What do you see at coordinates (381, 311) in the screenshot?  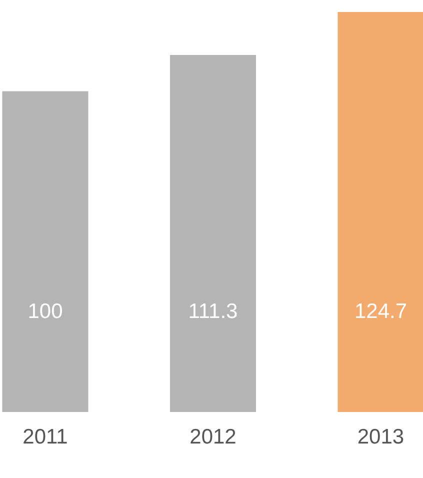 I see `data-label: 124.7` at bounding box center [381, 311].